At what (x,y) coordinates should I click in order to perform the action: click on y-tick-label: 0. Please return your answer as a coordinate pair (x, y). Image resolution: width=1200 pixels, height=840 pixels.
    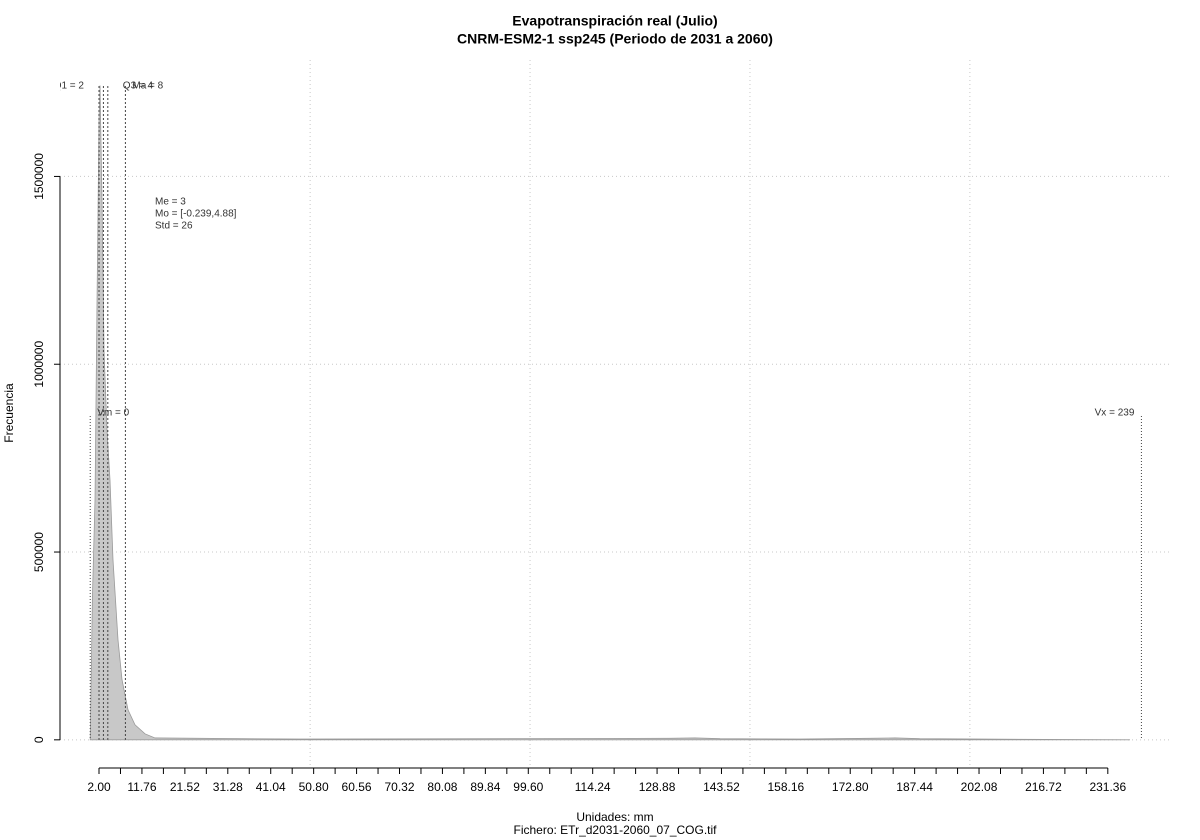
    Looking at the image, I should click on (39, 739).